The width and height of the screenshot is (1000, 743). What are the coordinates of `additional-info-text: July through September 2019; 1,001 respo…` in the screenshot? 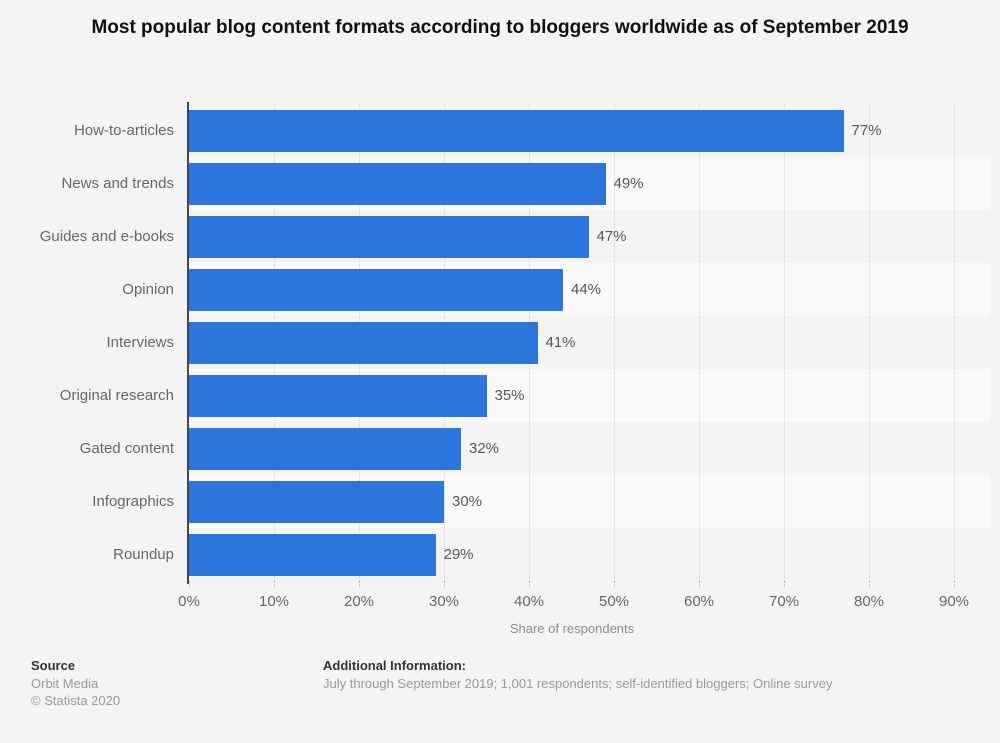 It's located at (578, 683).